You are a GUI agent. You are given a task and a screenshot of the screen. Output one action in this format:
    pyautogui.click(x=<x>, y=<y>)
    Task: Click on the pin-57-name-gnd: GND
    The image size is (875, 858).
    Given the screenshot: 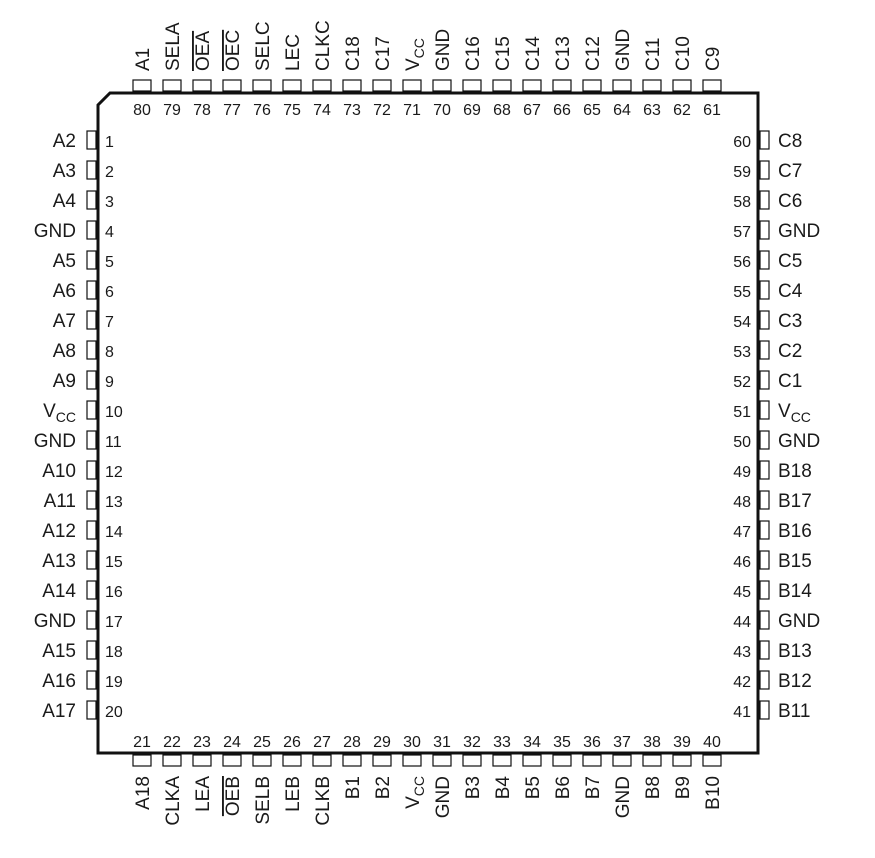 What is the action you would take?
    pyautogui.click(x=799, y=231)
    